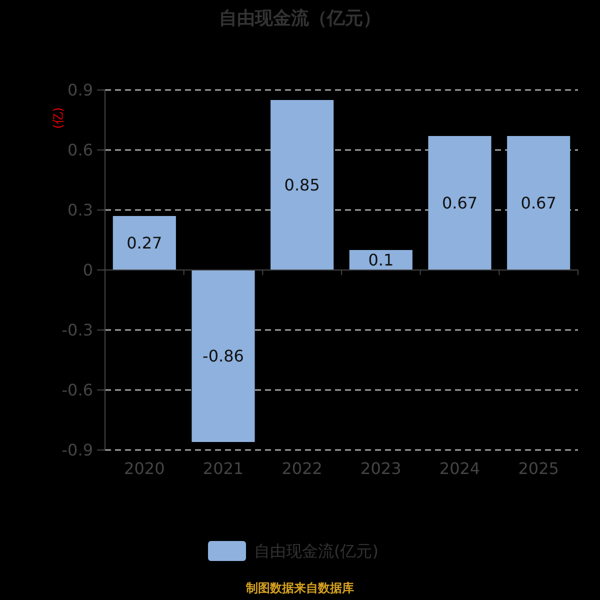 The width and height of the screenshot is (600, 600). I want to click on y-tick-label: 0.9, so click(80, 90).